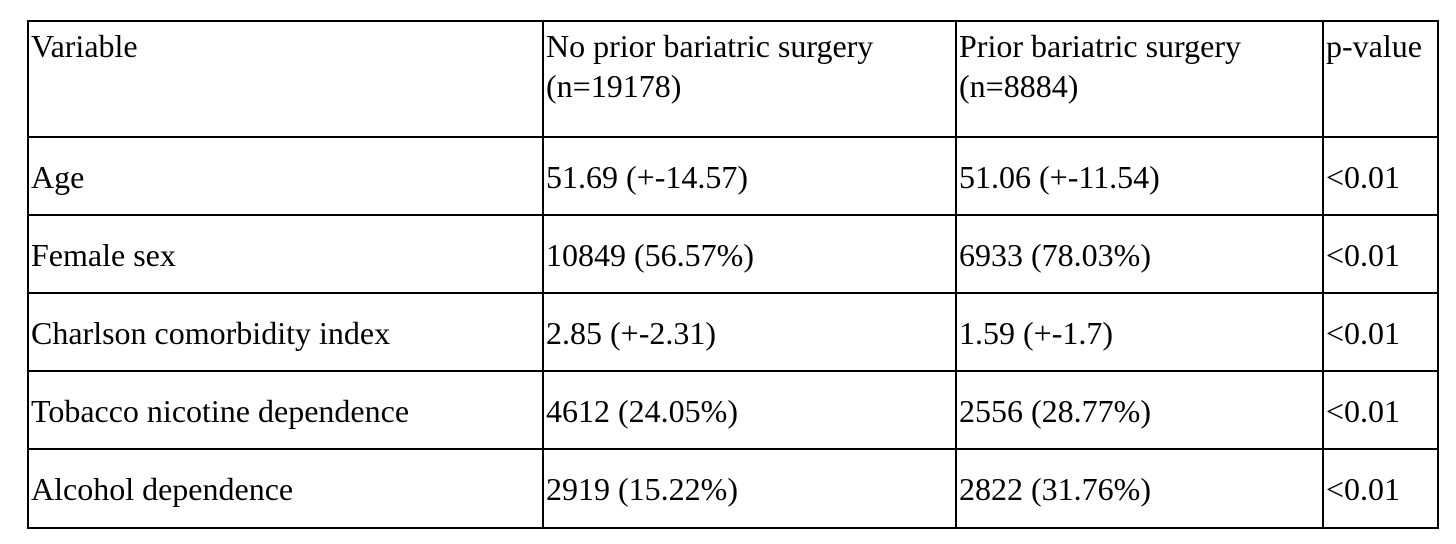 The width and height of the screenshot is (1456, 544). What do you see at coordinates (710, 46) in the screenshot?
I see `header-no-prior-label: No prior bariatric surgery` at bounding box center [710, 46].